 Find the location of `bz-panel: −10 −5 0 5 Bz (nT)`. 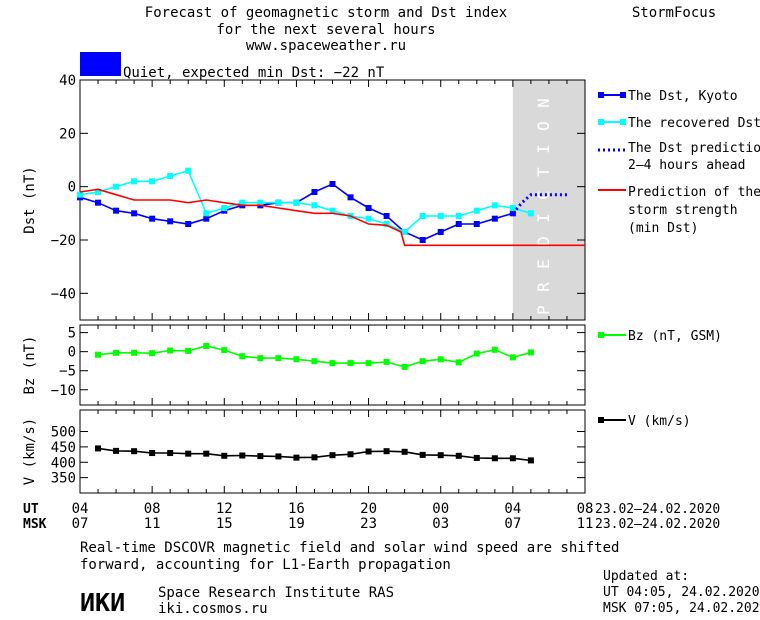

bz-panel: −10 −5 0 5 Bz (nT) is located at coordinates (304, 365).